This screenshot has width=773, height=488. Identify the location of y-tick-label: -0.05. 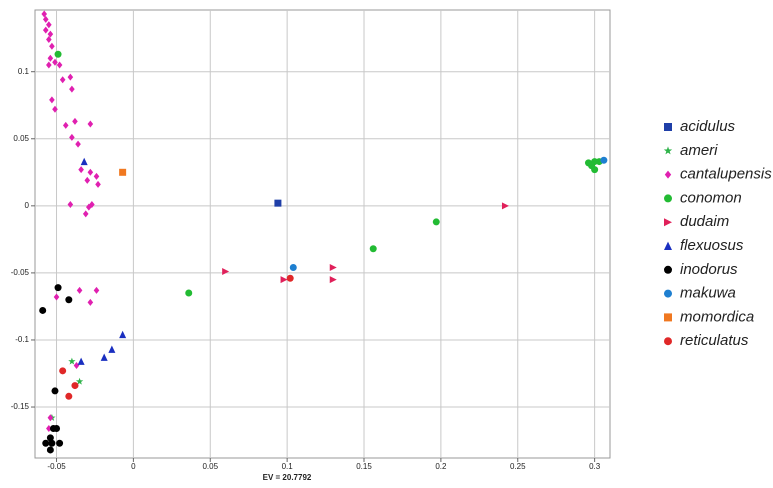
(20, 272).